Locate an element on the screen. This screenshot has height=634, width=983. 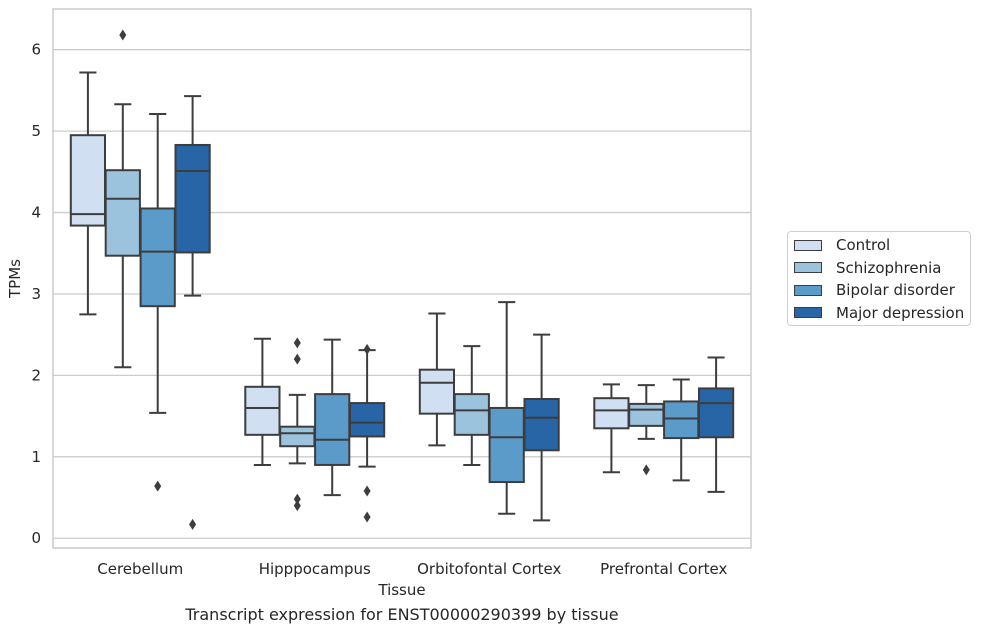
legend-item: Schizophrenia is located at coordinates (867, 268).